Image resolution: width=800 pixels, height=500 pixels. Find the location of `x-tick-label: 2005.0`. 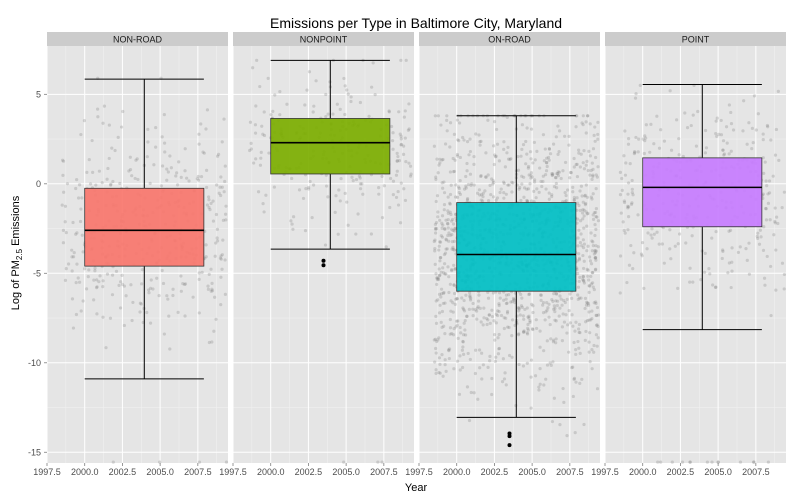

x-tick-label: 2005.0 is located at coordinates (160, 472).